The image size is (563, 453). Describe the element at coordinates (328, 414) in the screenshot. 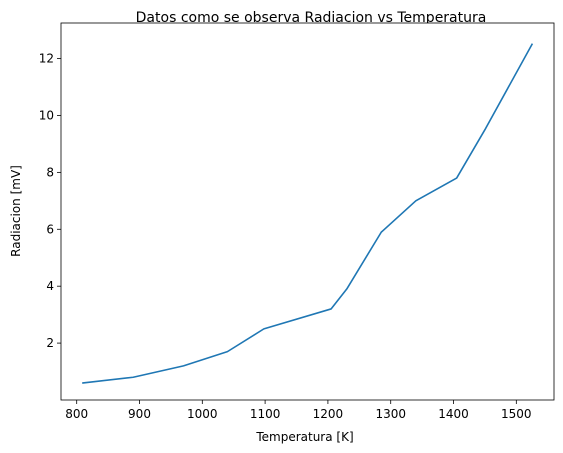

I see `x-tick-label: 1200` at that location.